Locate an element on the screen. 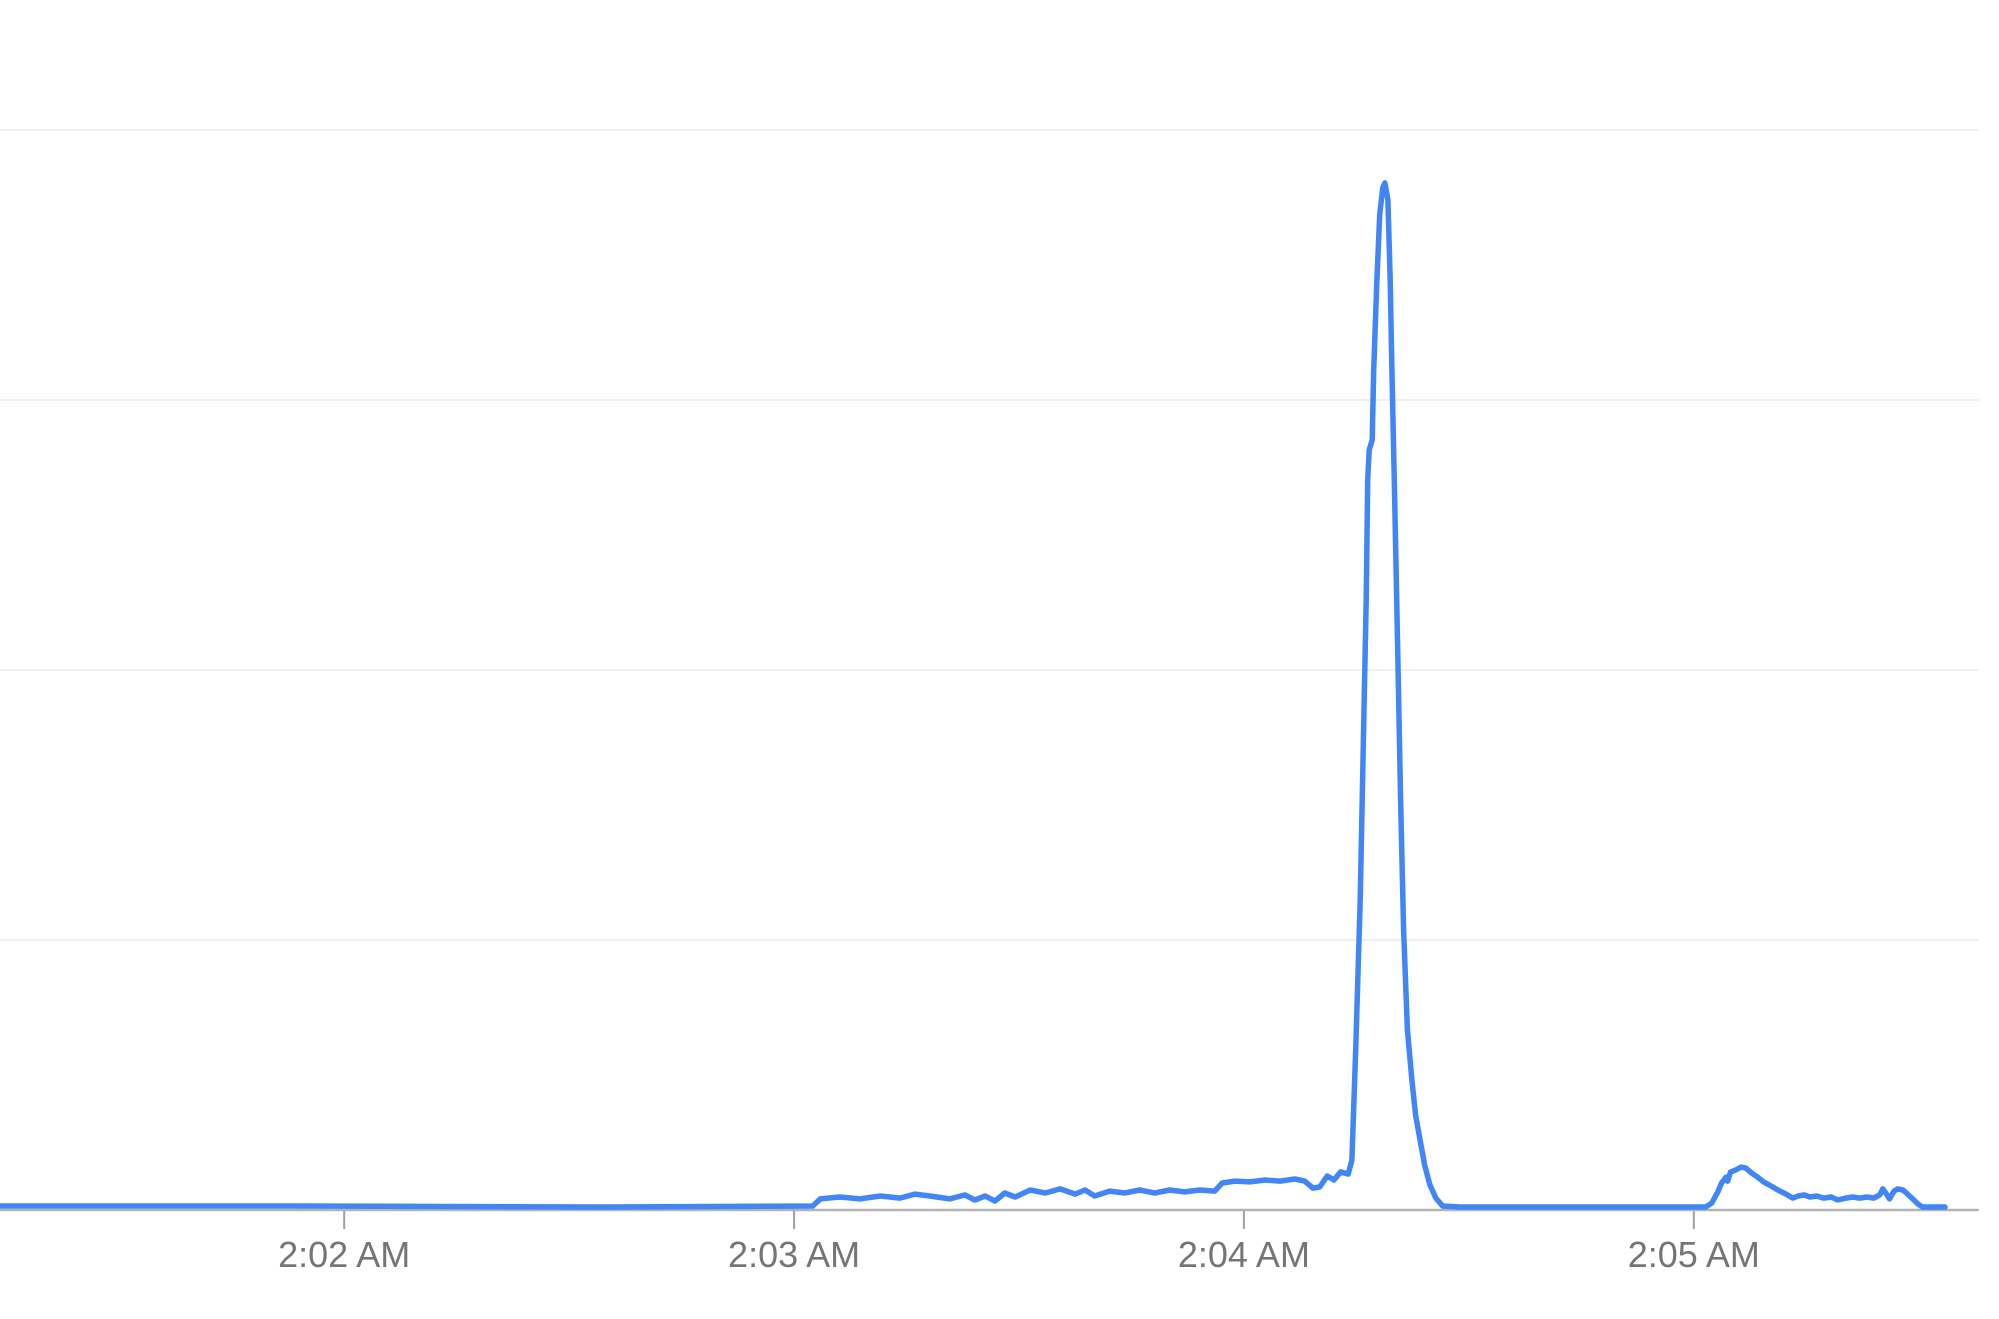 This screenshot has height=1319, width=1999. x-tick-label-1: 2:03 AM is located at coordinates (794, 1254).